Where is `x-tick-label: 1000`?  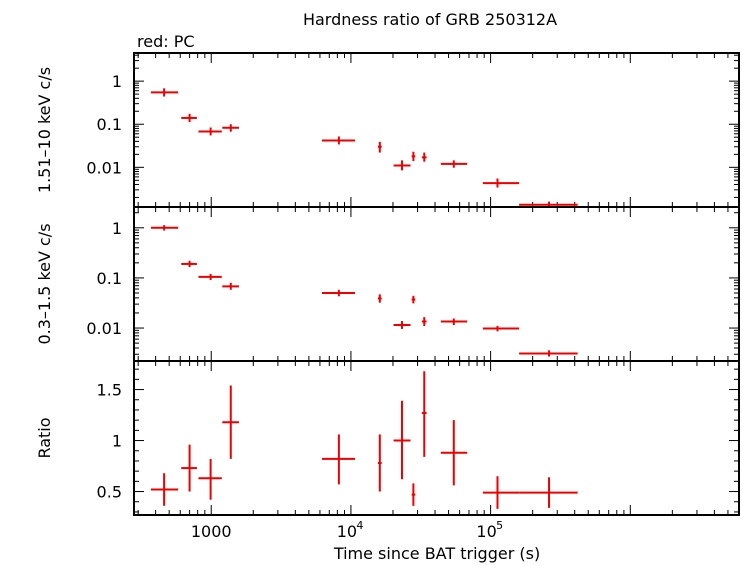 x-tick-label: 1000 is located at coordinates (211, 531).